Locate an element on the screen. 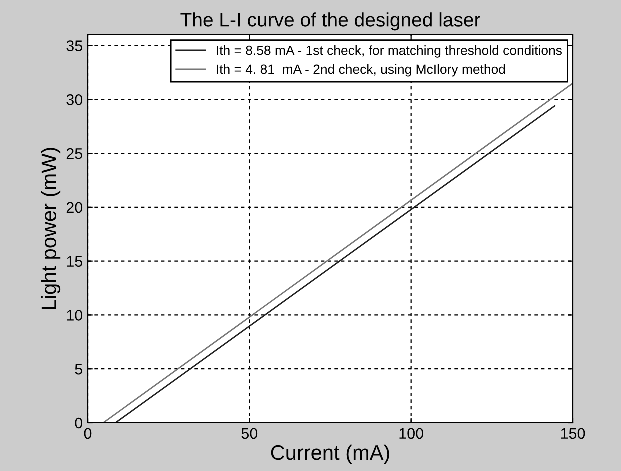 The image size is (621, 471). legend-label: Ith = 4. 81 mA - 2nd check, using McIlory method is located at coordinates (361, 70).